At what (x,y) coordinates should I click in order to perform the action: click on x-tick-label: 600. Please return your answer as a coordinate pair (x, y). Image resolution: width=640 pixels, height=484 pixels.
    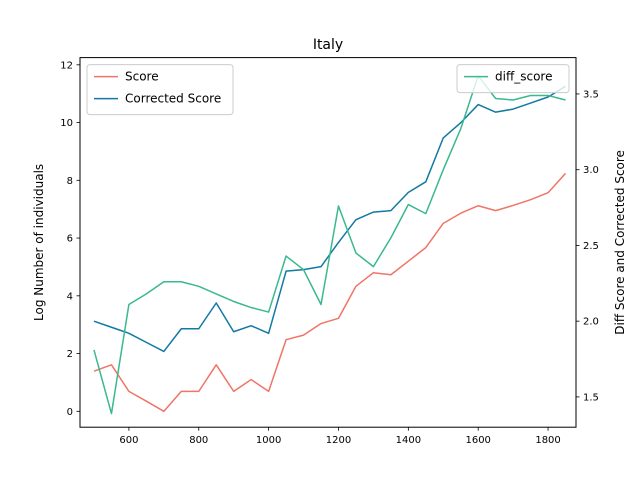
    Looking at the image, I should click on (128, 440).